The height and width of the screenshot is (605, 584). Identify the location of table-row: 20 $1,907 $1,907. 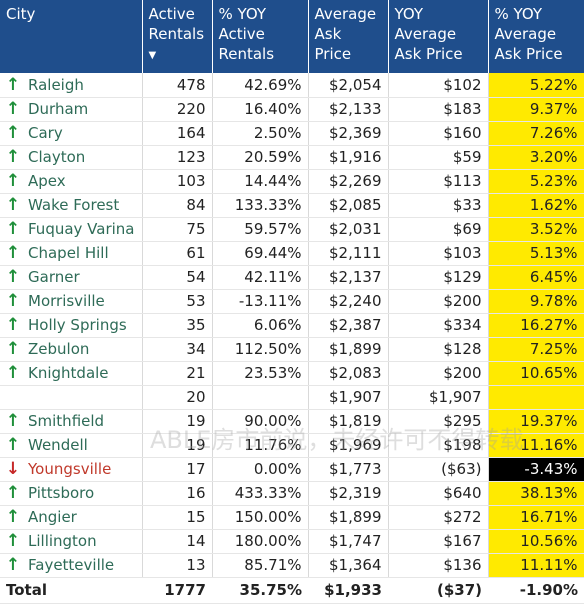
(292, 397).